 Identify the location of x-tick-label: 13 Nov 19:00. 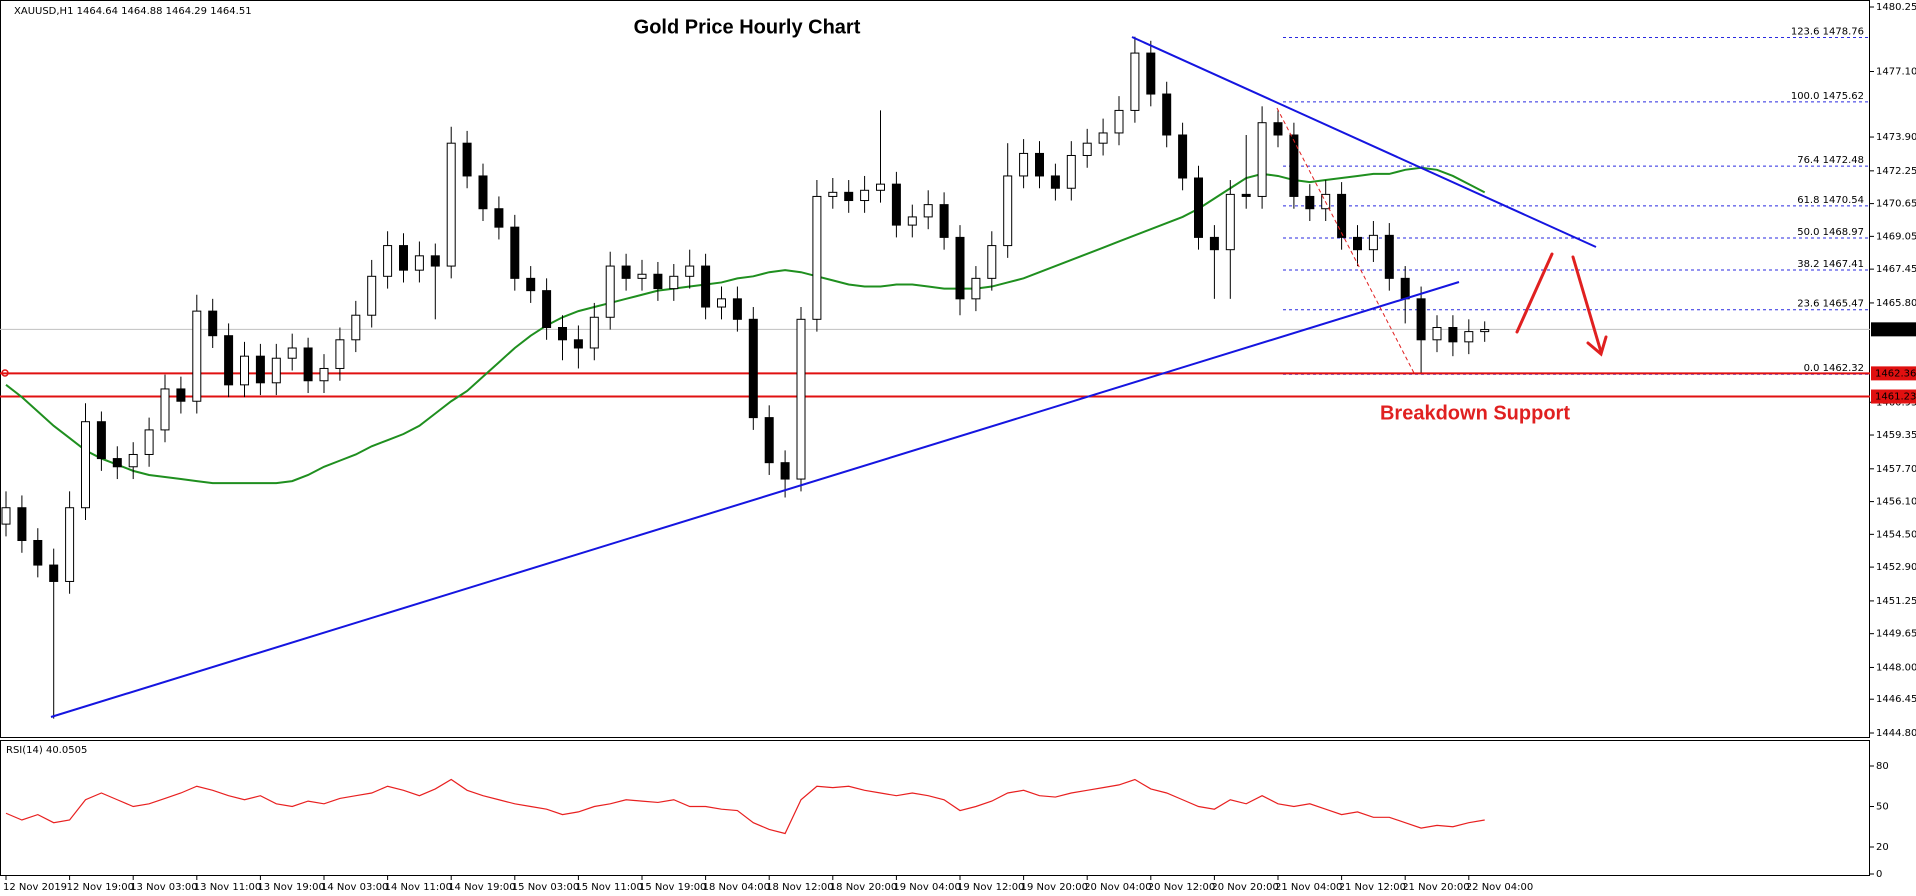
(290, 887).